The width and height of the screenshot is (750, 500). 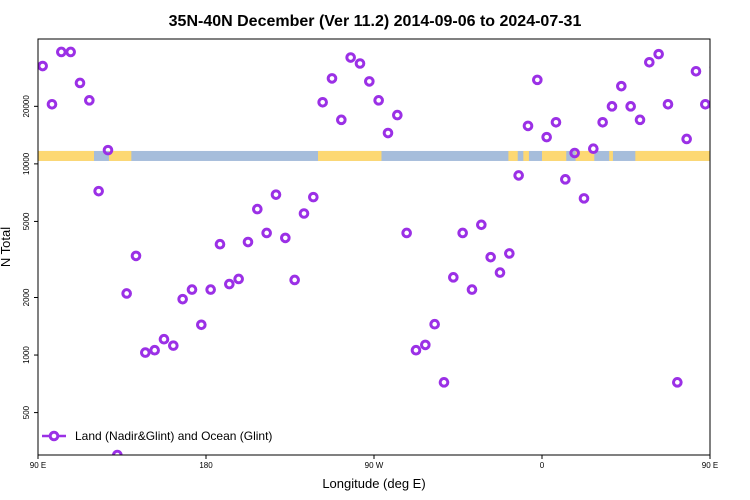 What do you see at coordinates (26, 355) in the screenshot?
I see `y-tick-label: 1000` at bounding box center [26, 355].